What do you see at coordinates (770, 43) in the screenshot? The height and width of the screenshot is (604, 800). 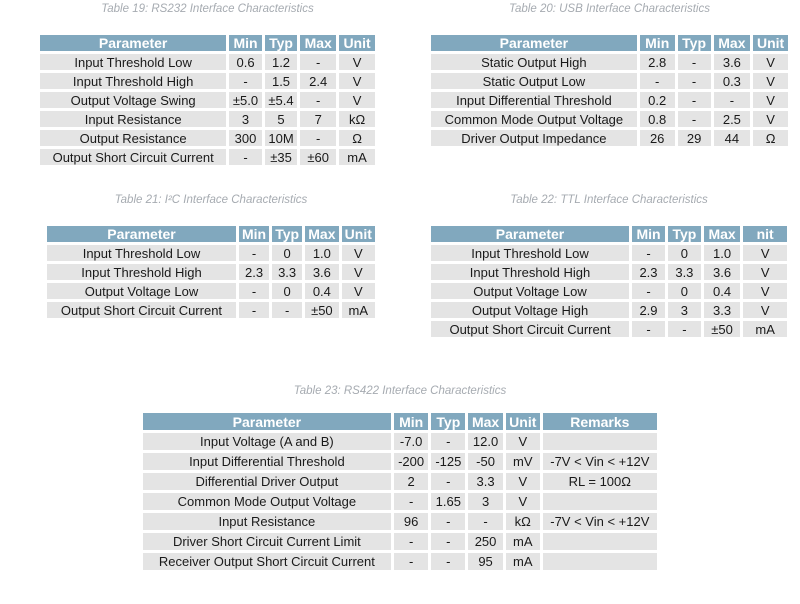 I see `column-header: Unit` at bounding box center [770, 43].